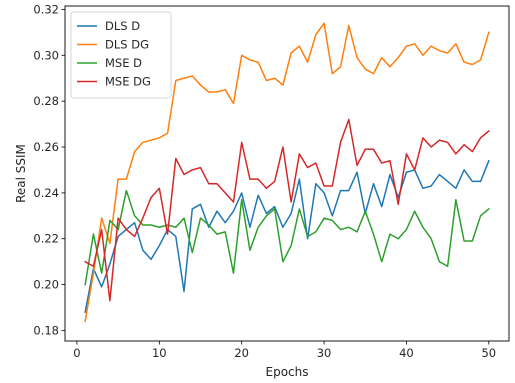 Image resolution: width=515 pixels, height=383 pixels. Describe the element at coordinates (122, 26) in the screenshot. I see `legend-entry-label: DLS D` at that location.